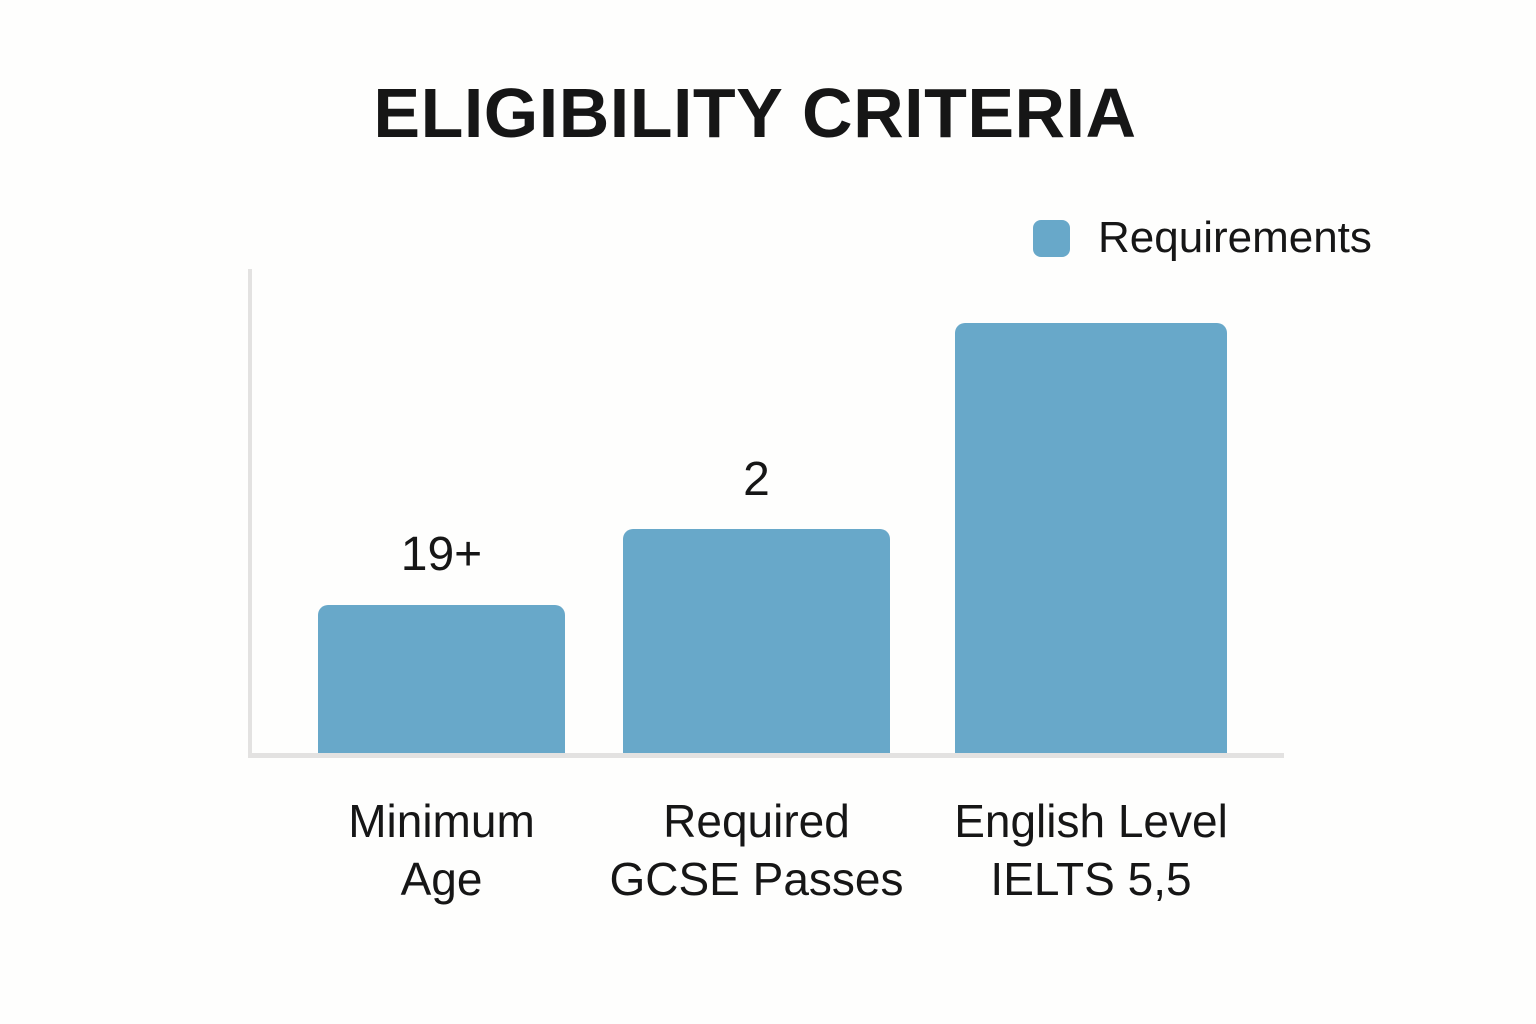 The image size is (1536, 1024). I want to click on x-axis-label-line-2: Age, so click(441, 879).